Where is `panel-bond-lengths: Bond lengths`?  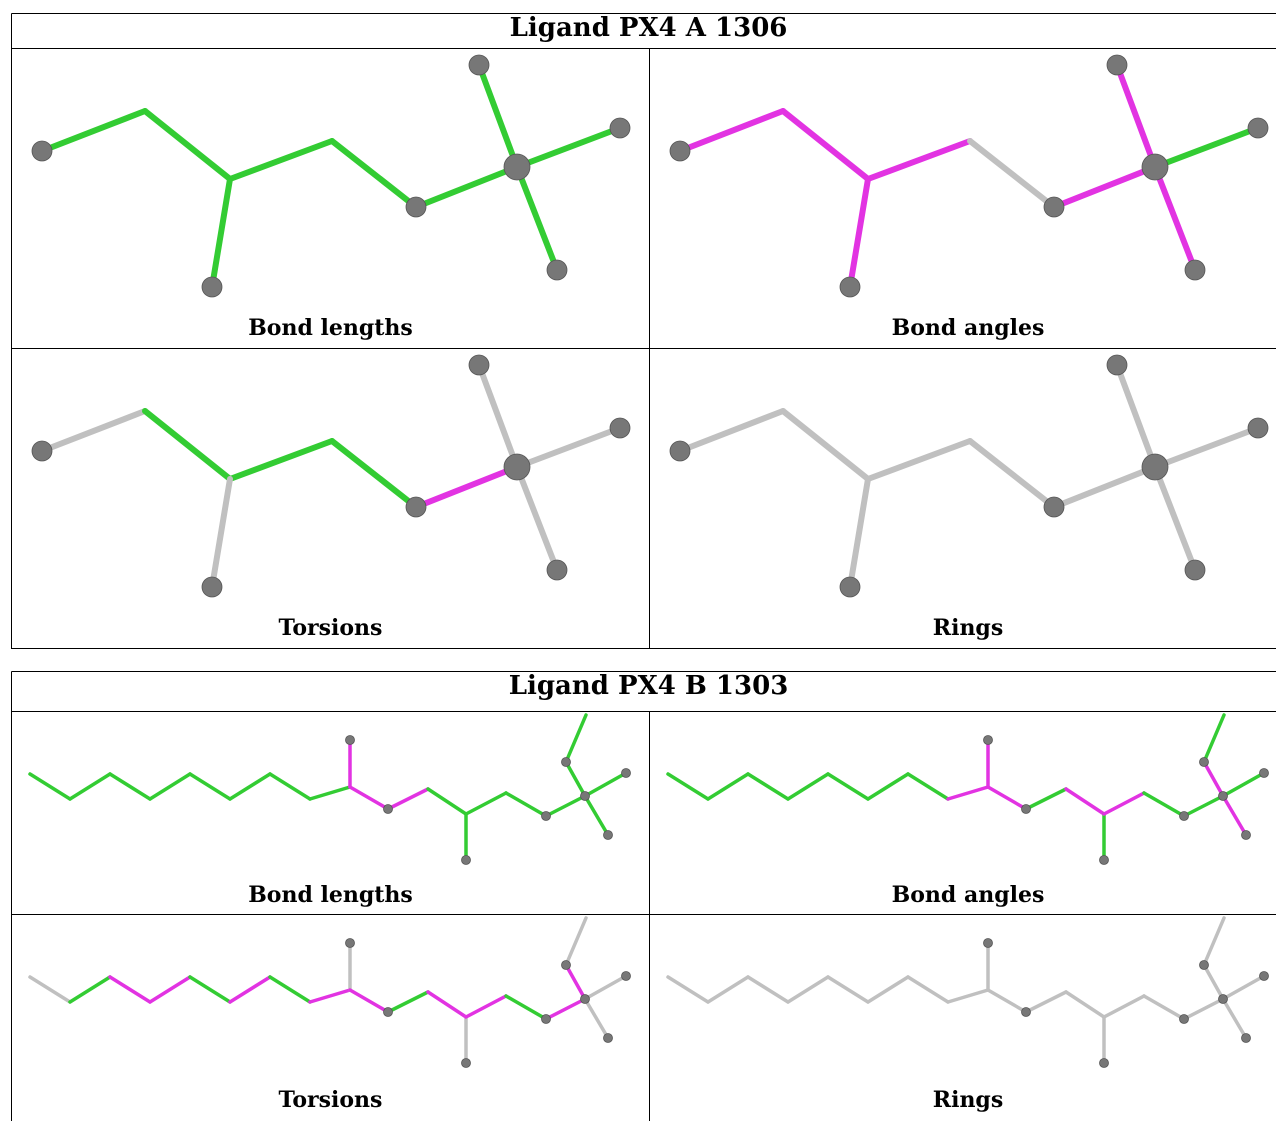
panel-bond-lengths: Bond lengths is located at coordinates (330, 198).